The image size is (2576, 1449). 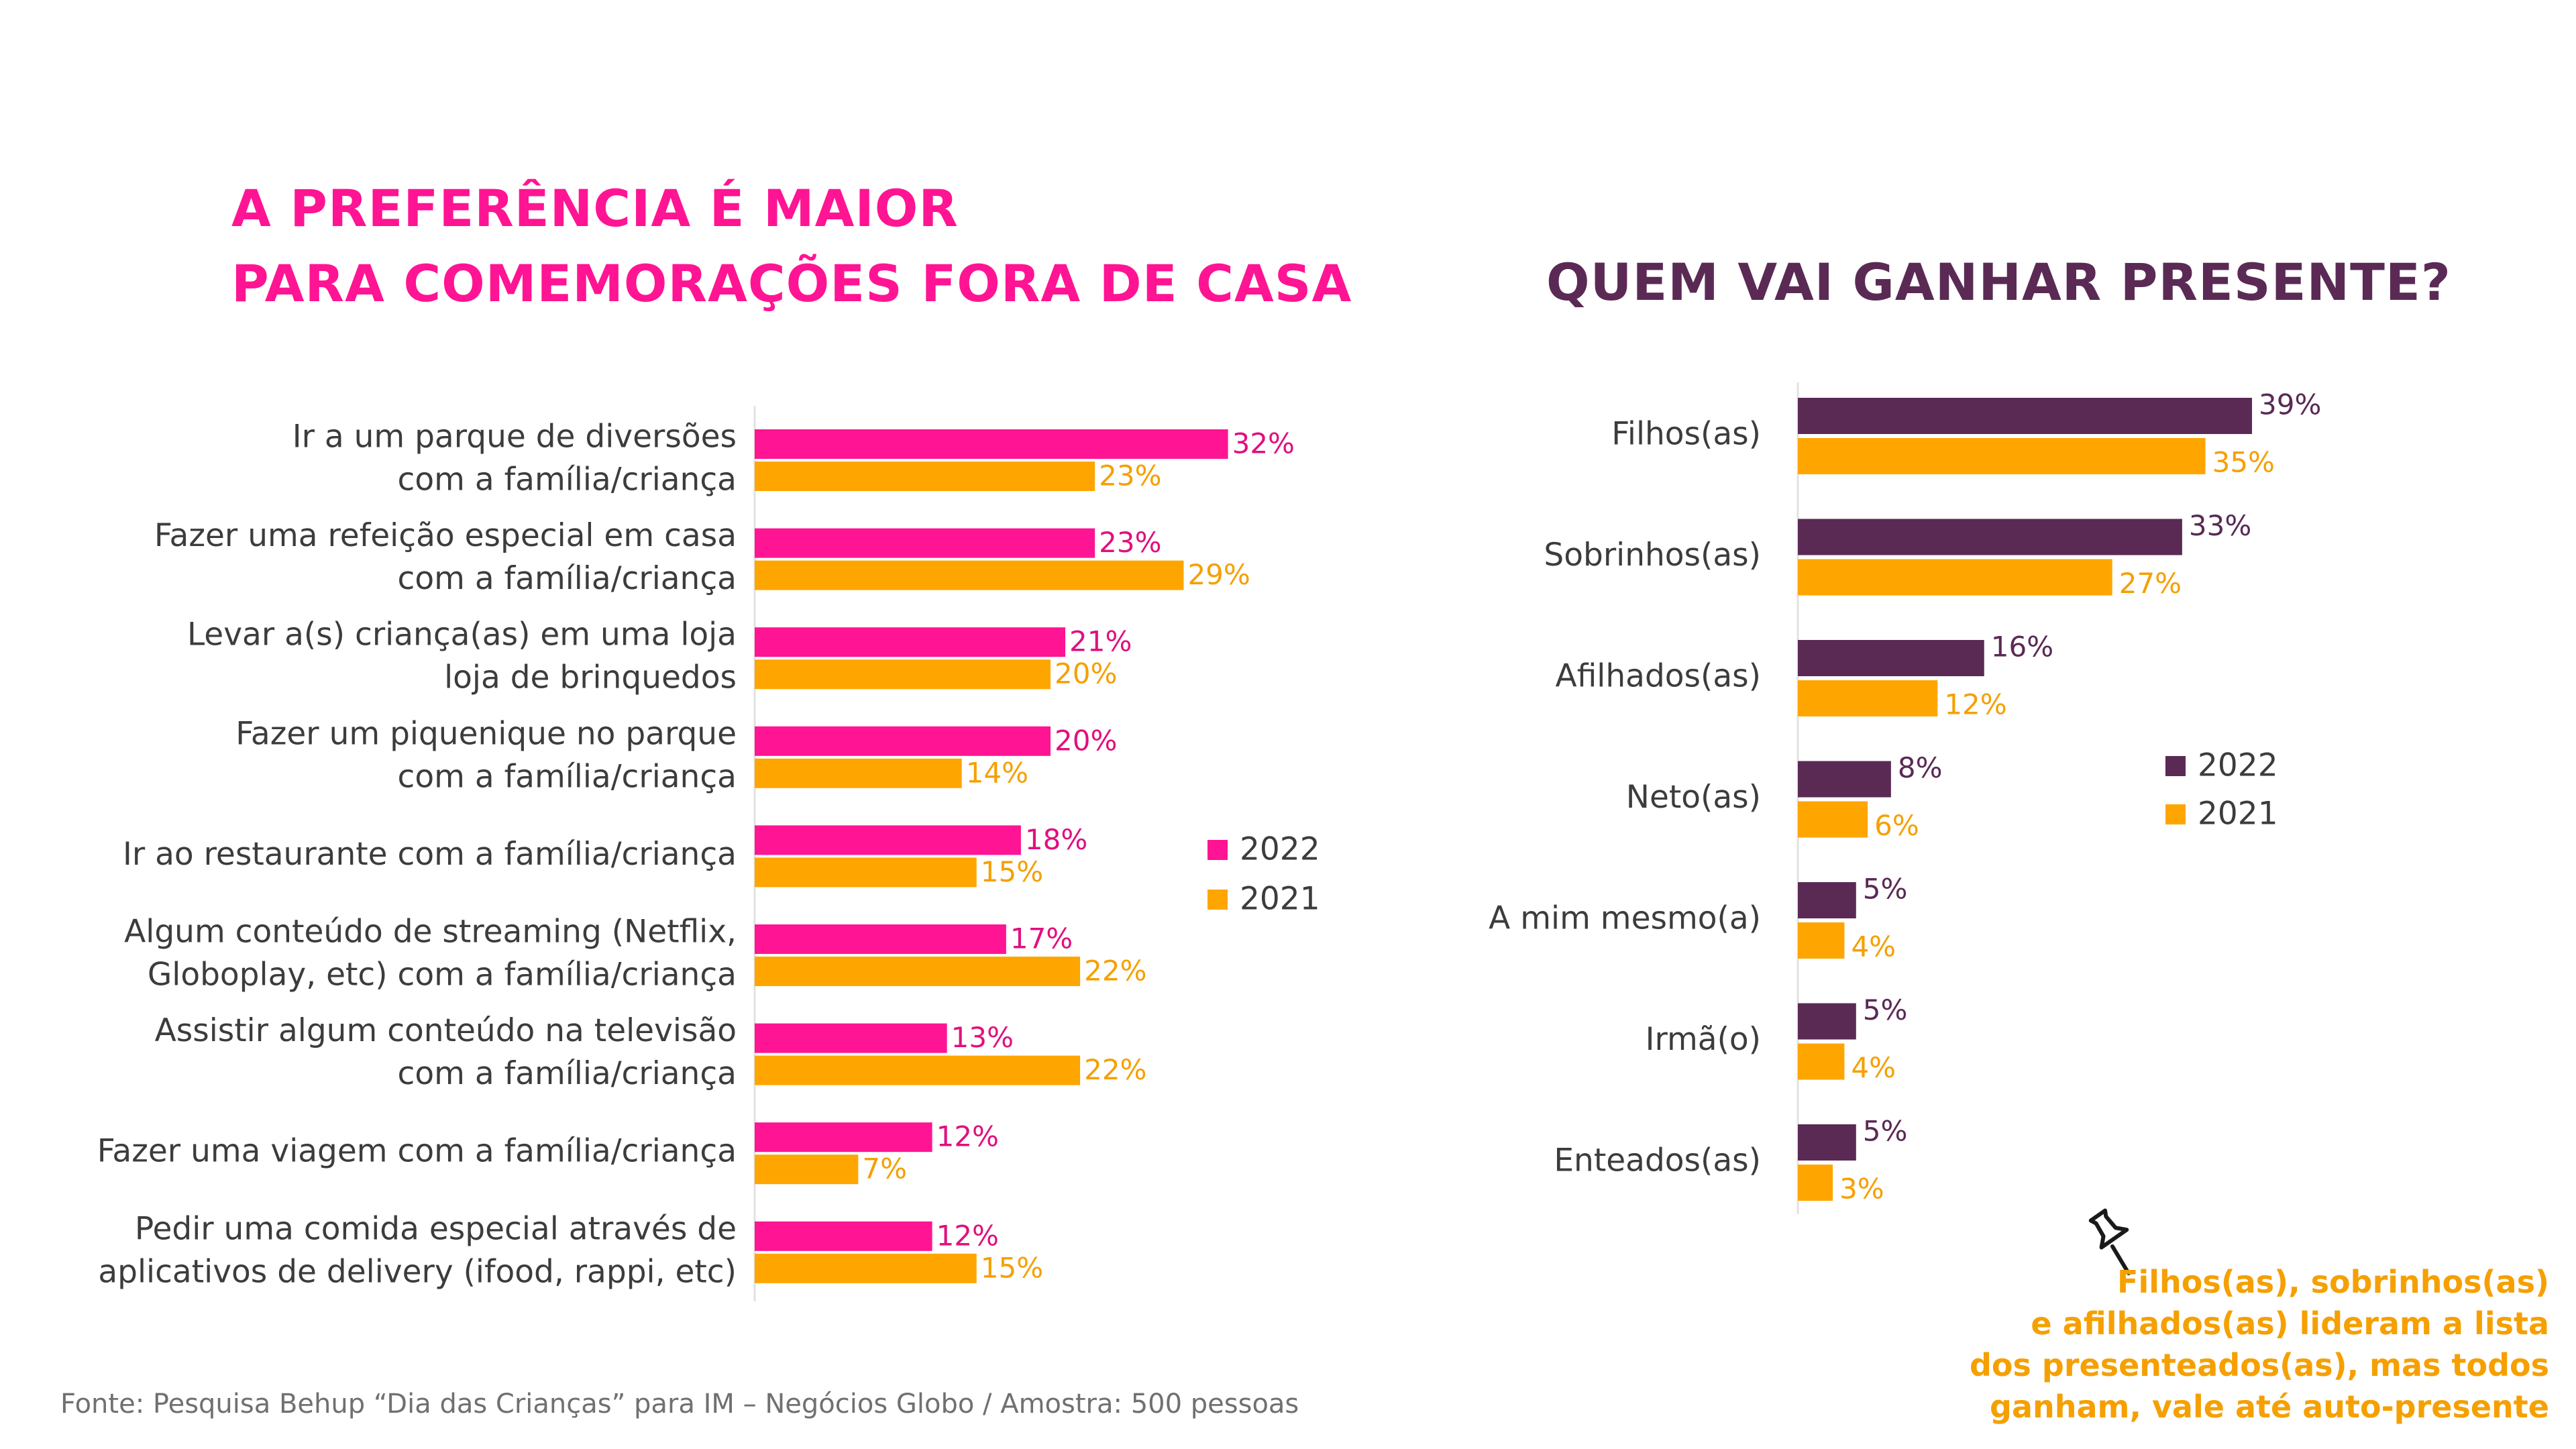 What do you see at coordinates (1086, 673) in the screenshot?
I see `left-data-label-2021: 20%` at bounding box center [1086, 673].